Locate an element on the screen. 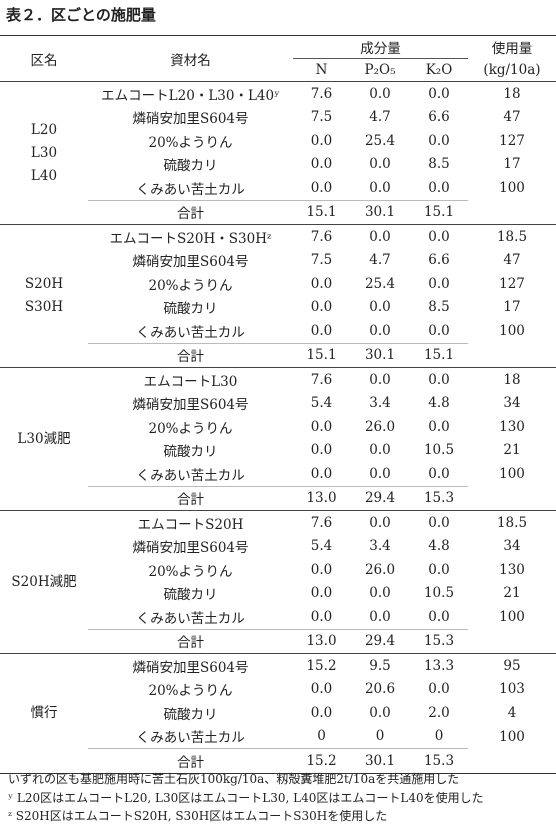 This screenshot has height=838, width=556. material-cell: エムコートL30 is located at coordinates (190, 381).